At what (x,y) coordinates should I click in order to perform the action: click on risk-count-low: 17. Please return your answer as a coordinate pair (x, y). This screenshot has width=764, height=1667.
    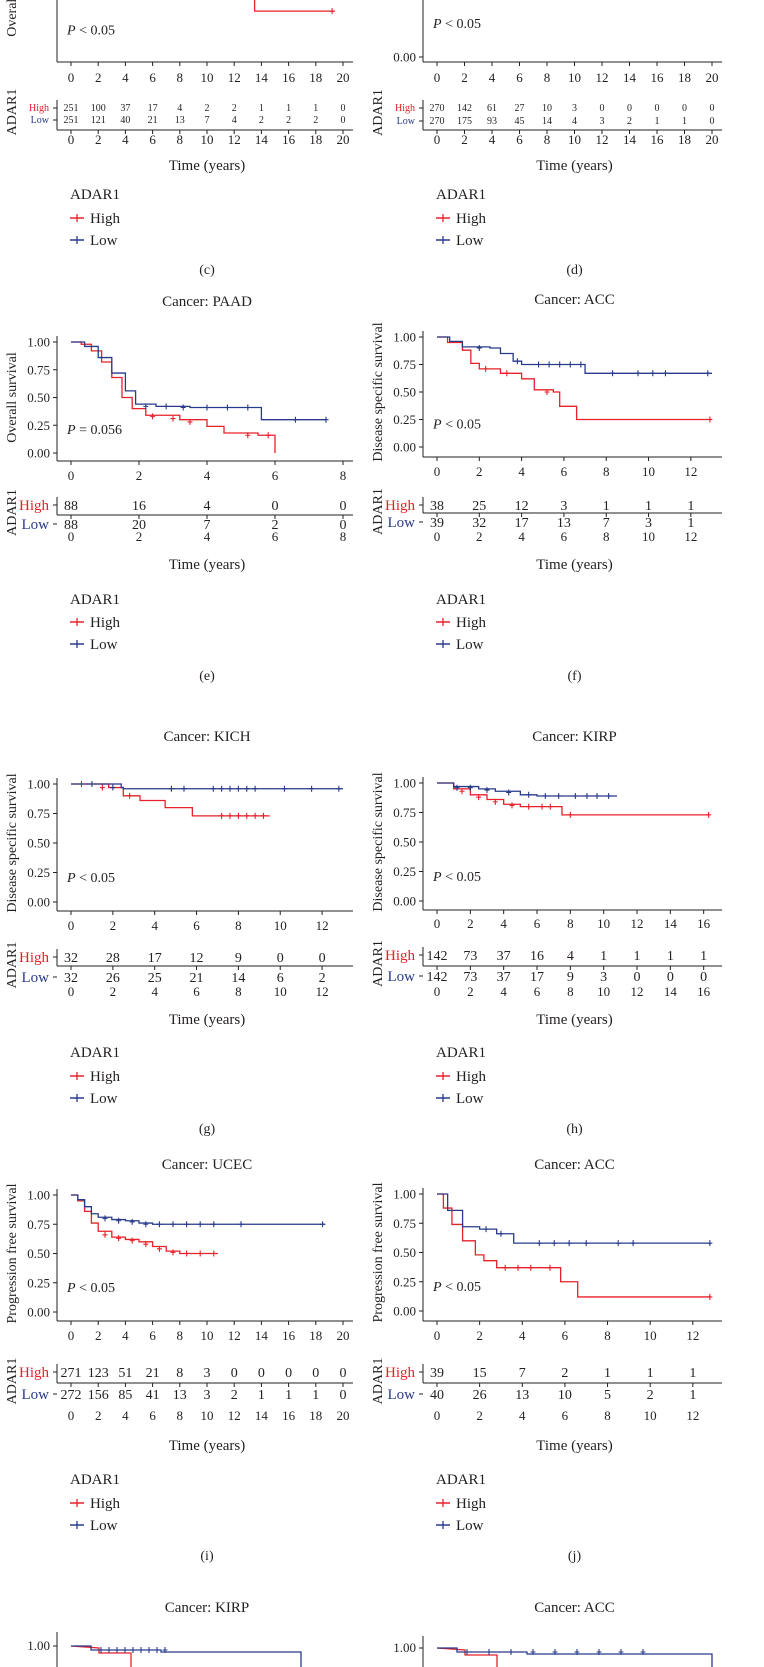
    Looking at the image, I should click on (537, 977).